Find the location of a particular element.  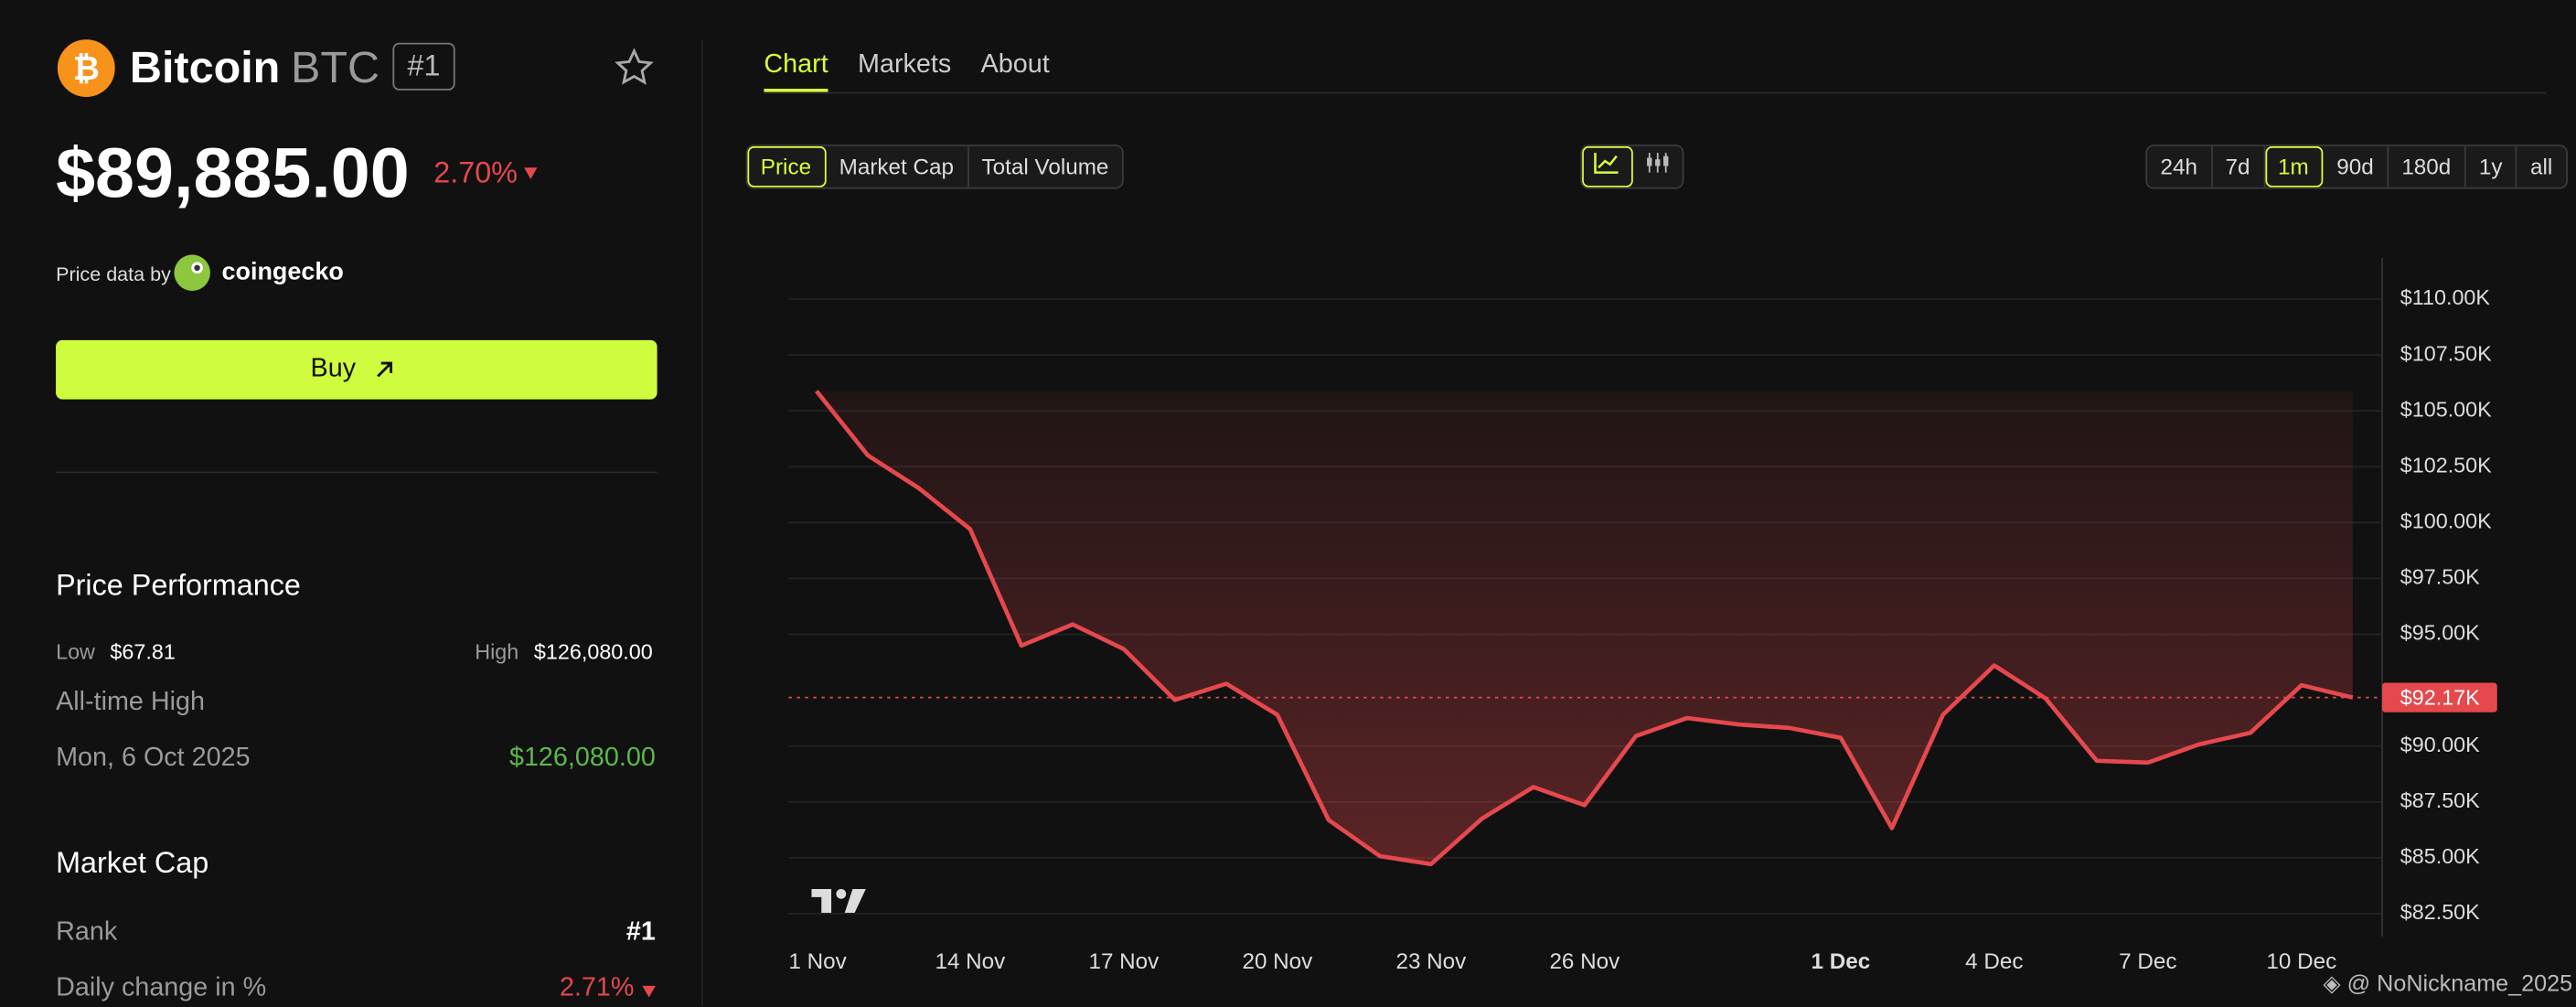

rank-label: Rank is located at coordinates (87, 932).